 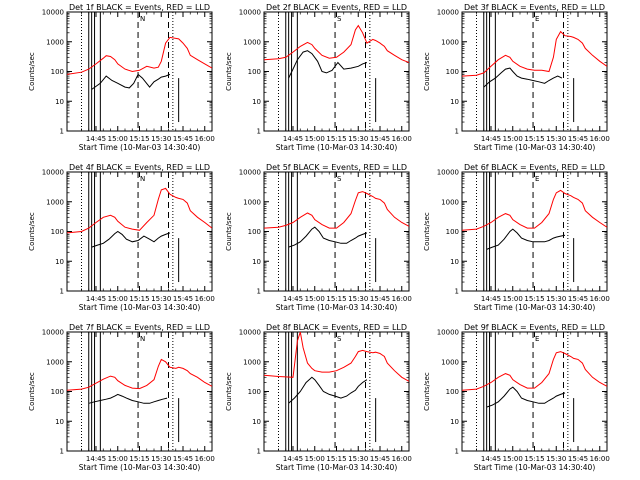 I want to click on attenuator-flag: E, so click(x=537, y=339).